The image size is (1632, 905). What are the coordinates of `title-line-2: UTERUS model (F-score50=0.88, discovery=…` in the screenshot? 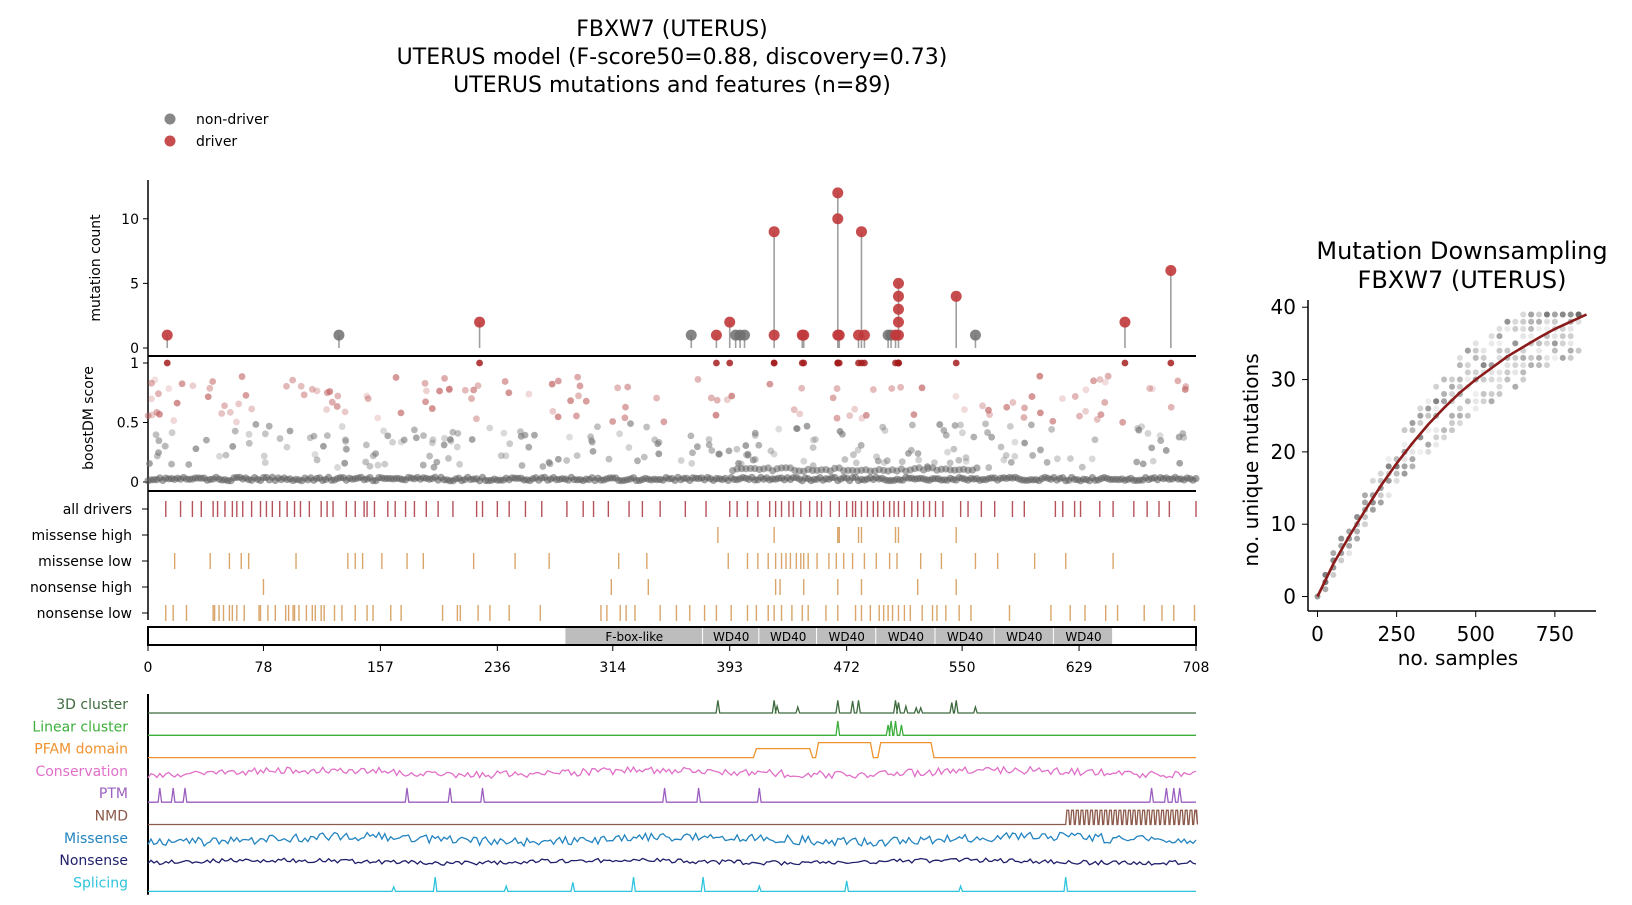 It's located at (672, 57).